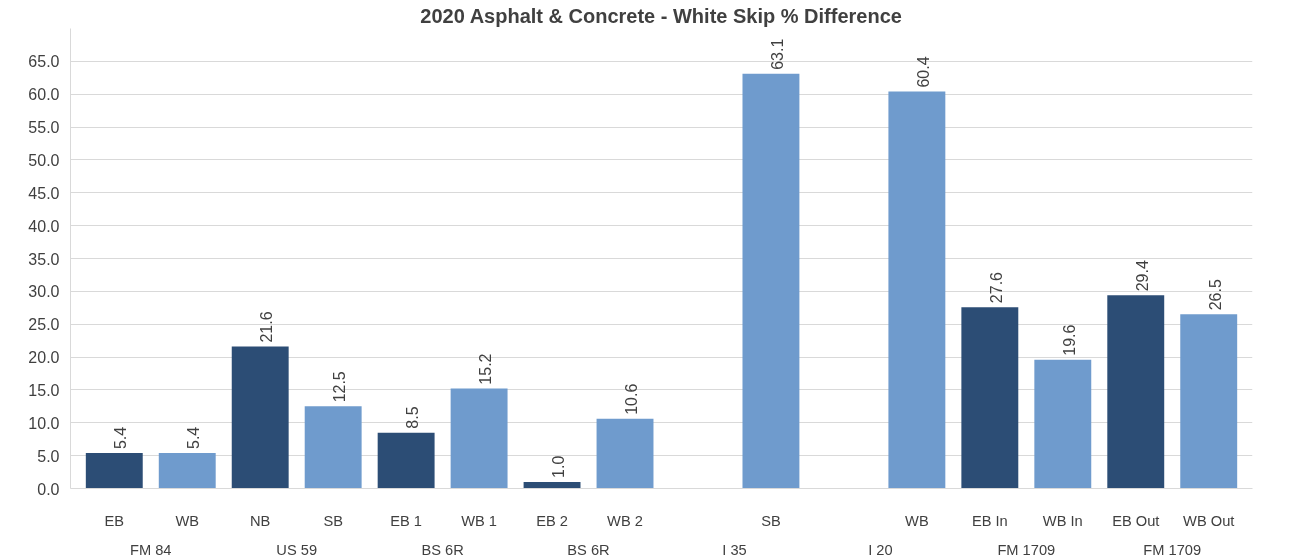 Image resolution: width=1292 pixels, height=560 pixels. What do you see at coordinates (44, 390) in the screenshot?
I see `y-tick-label: 15.0` at bounding box center [44, 390].